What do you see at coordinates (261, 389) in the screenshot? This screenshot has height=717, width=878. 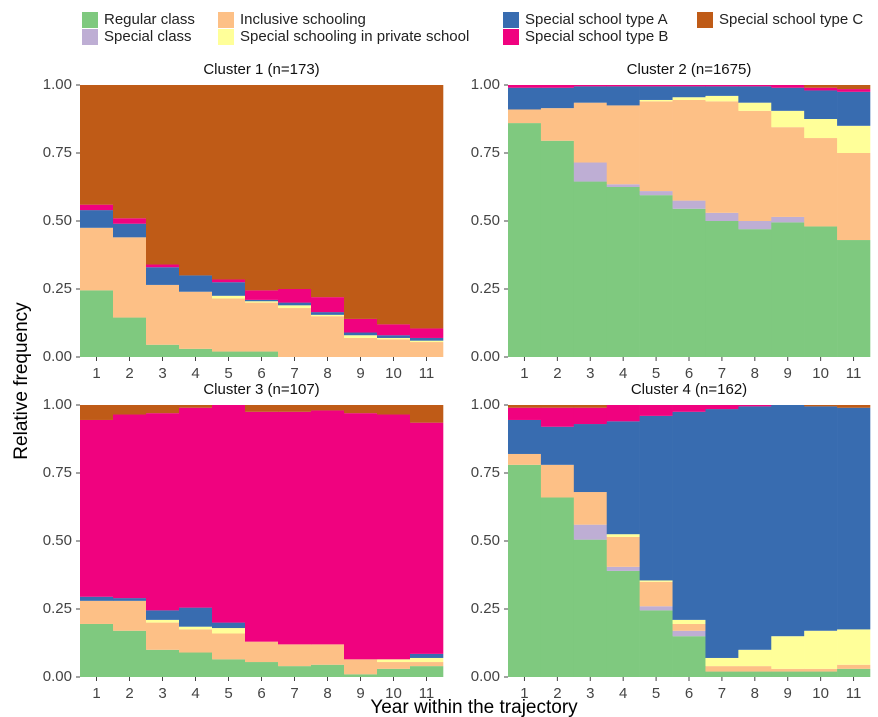 I see `panel-title: Cluster 3 (n=107)` at bounding box center [261, 389].